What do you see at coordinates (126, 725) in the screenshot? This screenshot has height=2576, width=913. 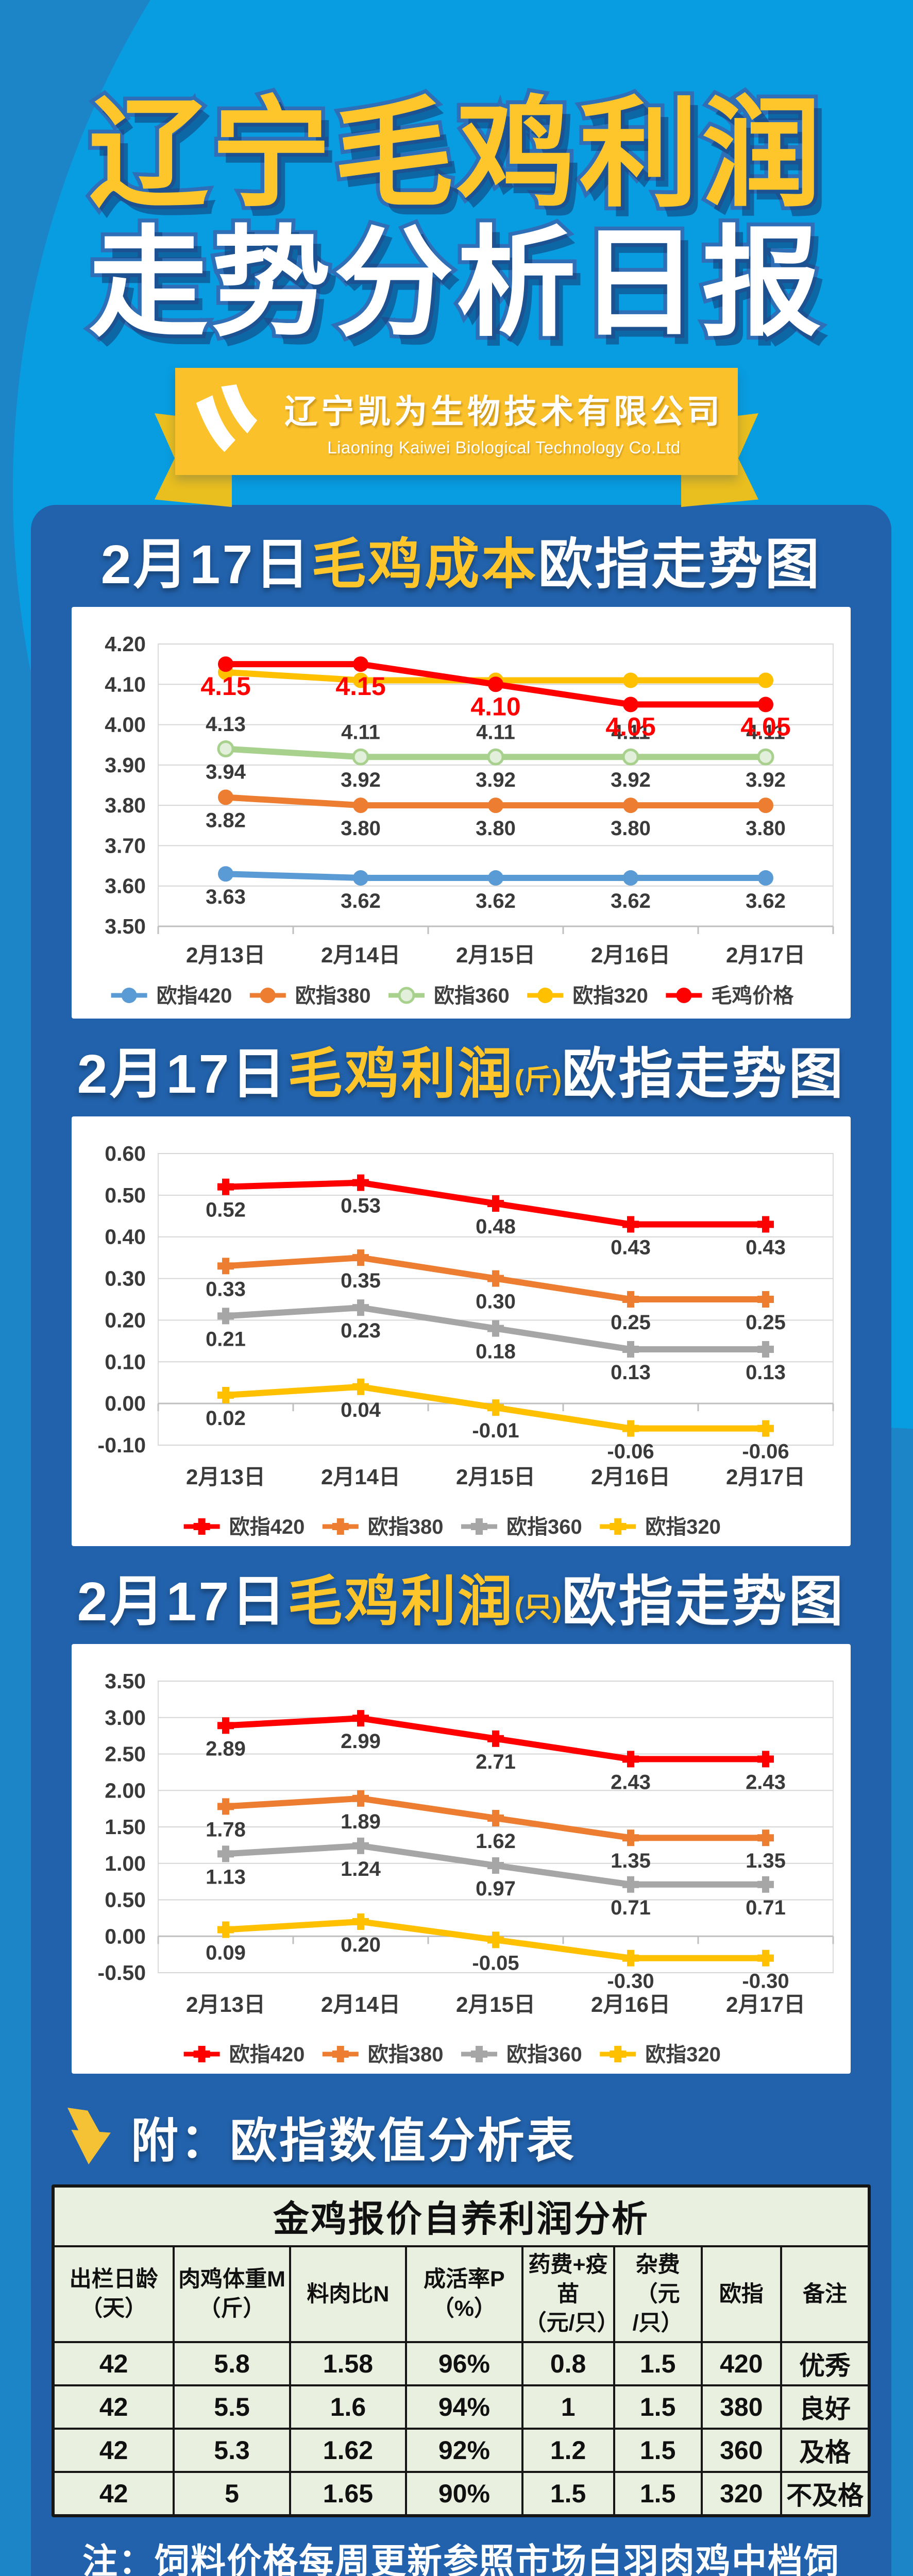 I see `svg-text: 4.00` at bounding box center [126, 725].